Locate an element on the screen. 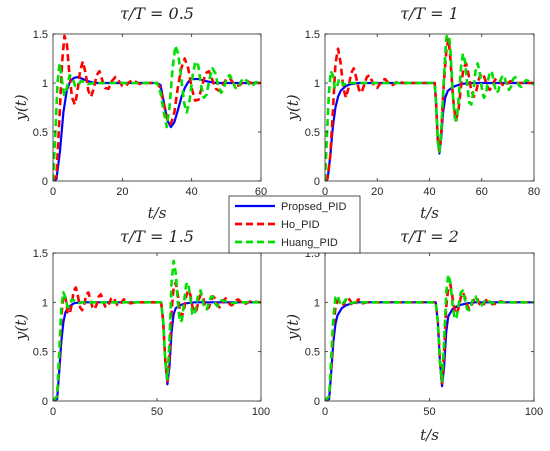 This screenshot has height=451, width=550. legend: Propsed_PID Ho_PID Huang_PID is located at coordinates (294, 224).